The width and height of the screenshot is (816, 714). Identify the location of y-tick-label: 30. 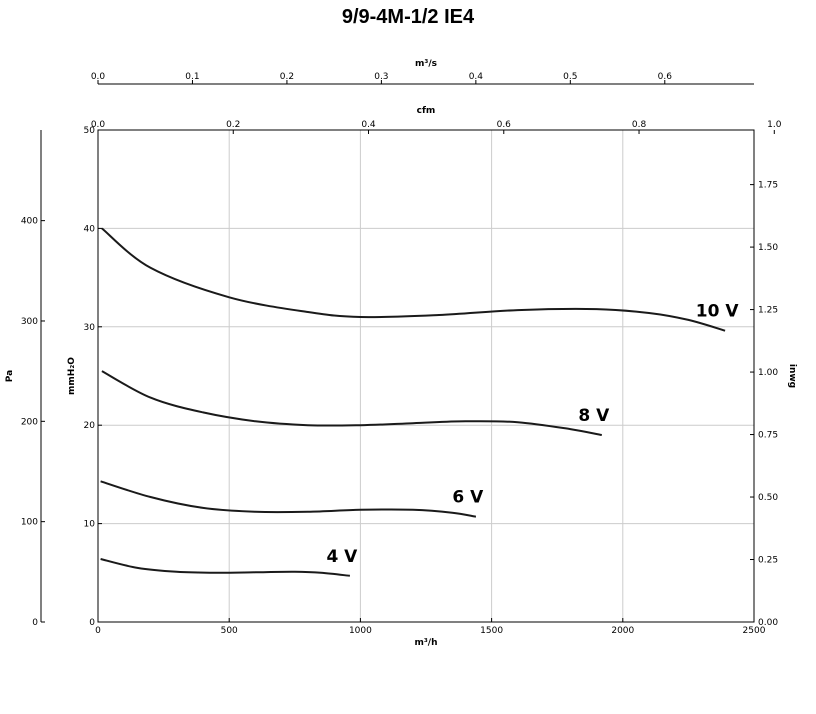
(90, 328).